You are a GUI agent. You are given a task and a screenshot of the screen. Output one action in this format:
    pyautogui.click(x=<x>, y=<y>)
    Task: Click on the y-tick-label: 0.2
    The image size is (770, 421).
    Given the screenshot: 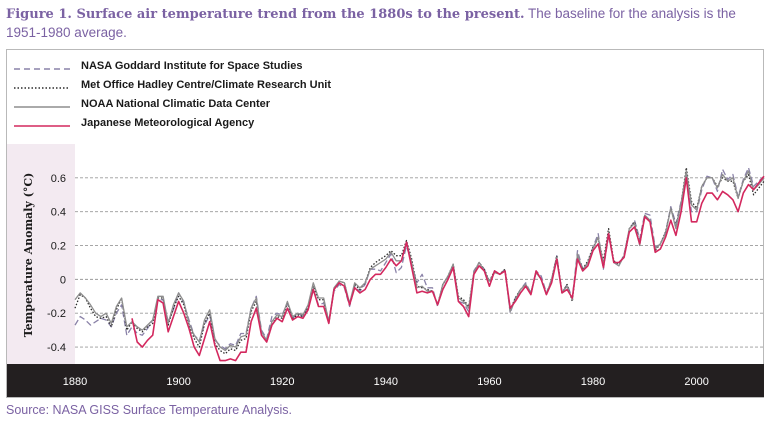 What is the action you would take?
    pyautogui.click(x=58, y=247)
    